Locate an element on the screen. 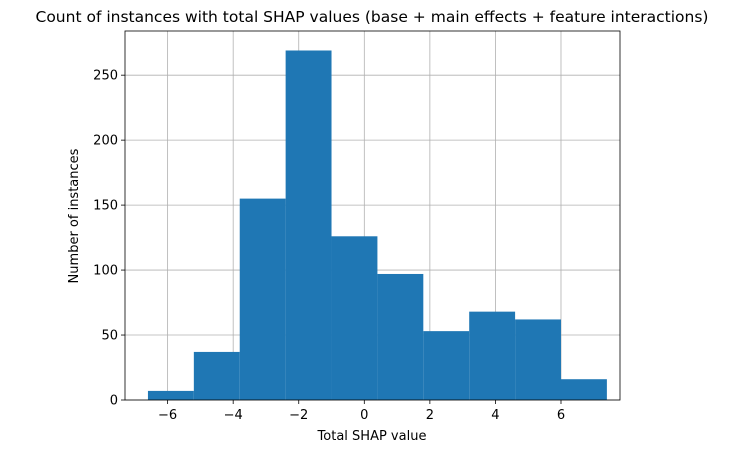 The height and width of the screenshot is (453, 744). y-axis-ticks: 0 50 100 150 200 250 is located at coordinates (109, 239).